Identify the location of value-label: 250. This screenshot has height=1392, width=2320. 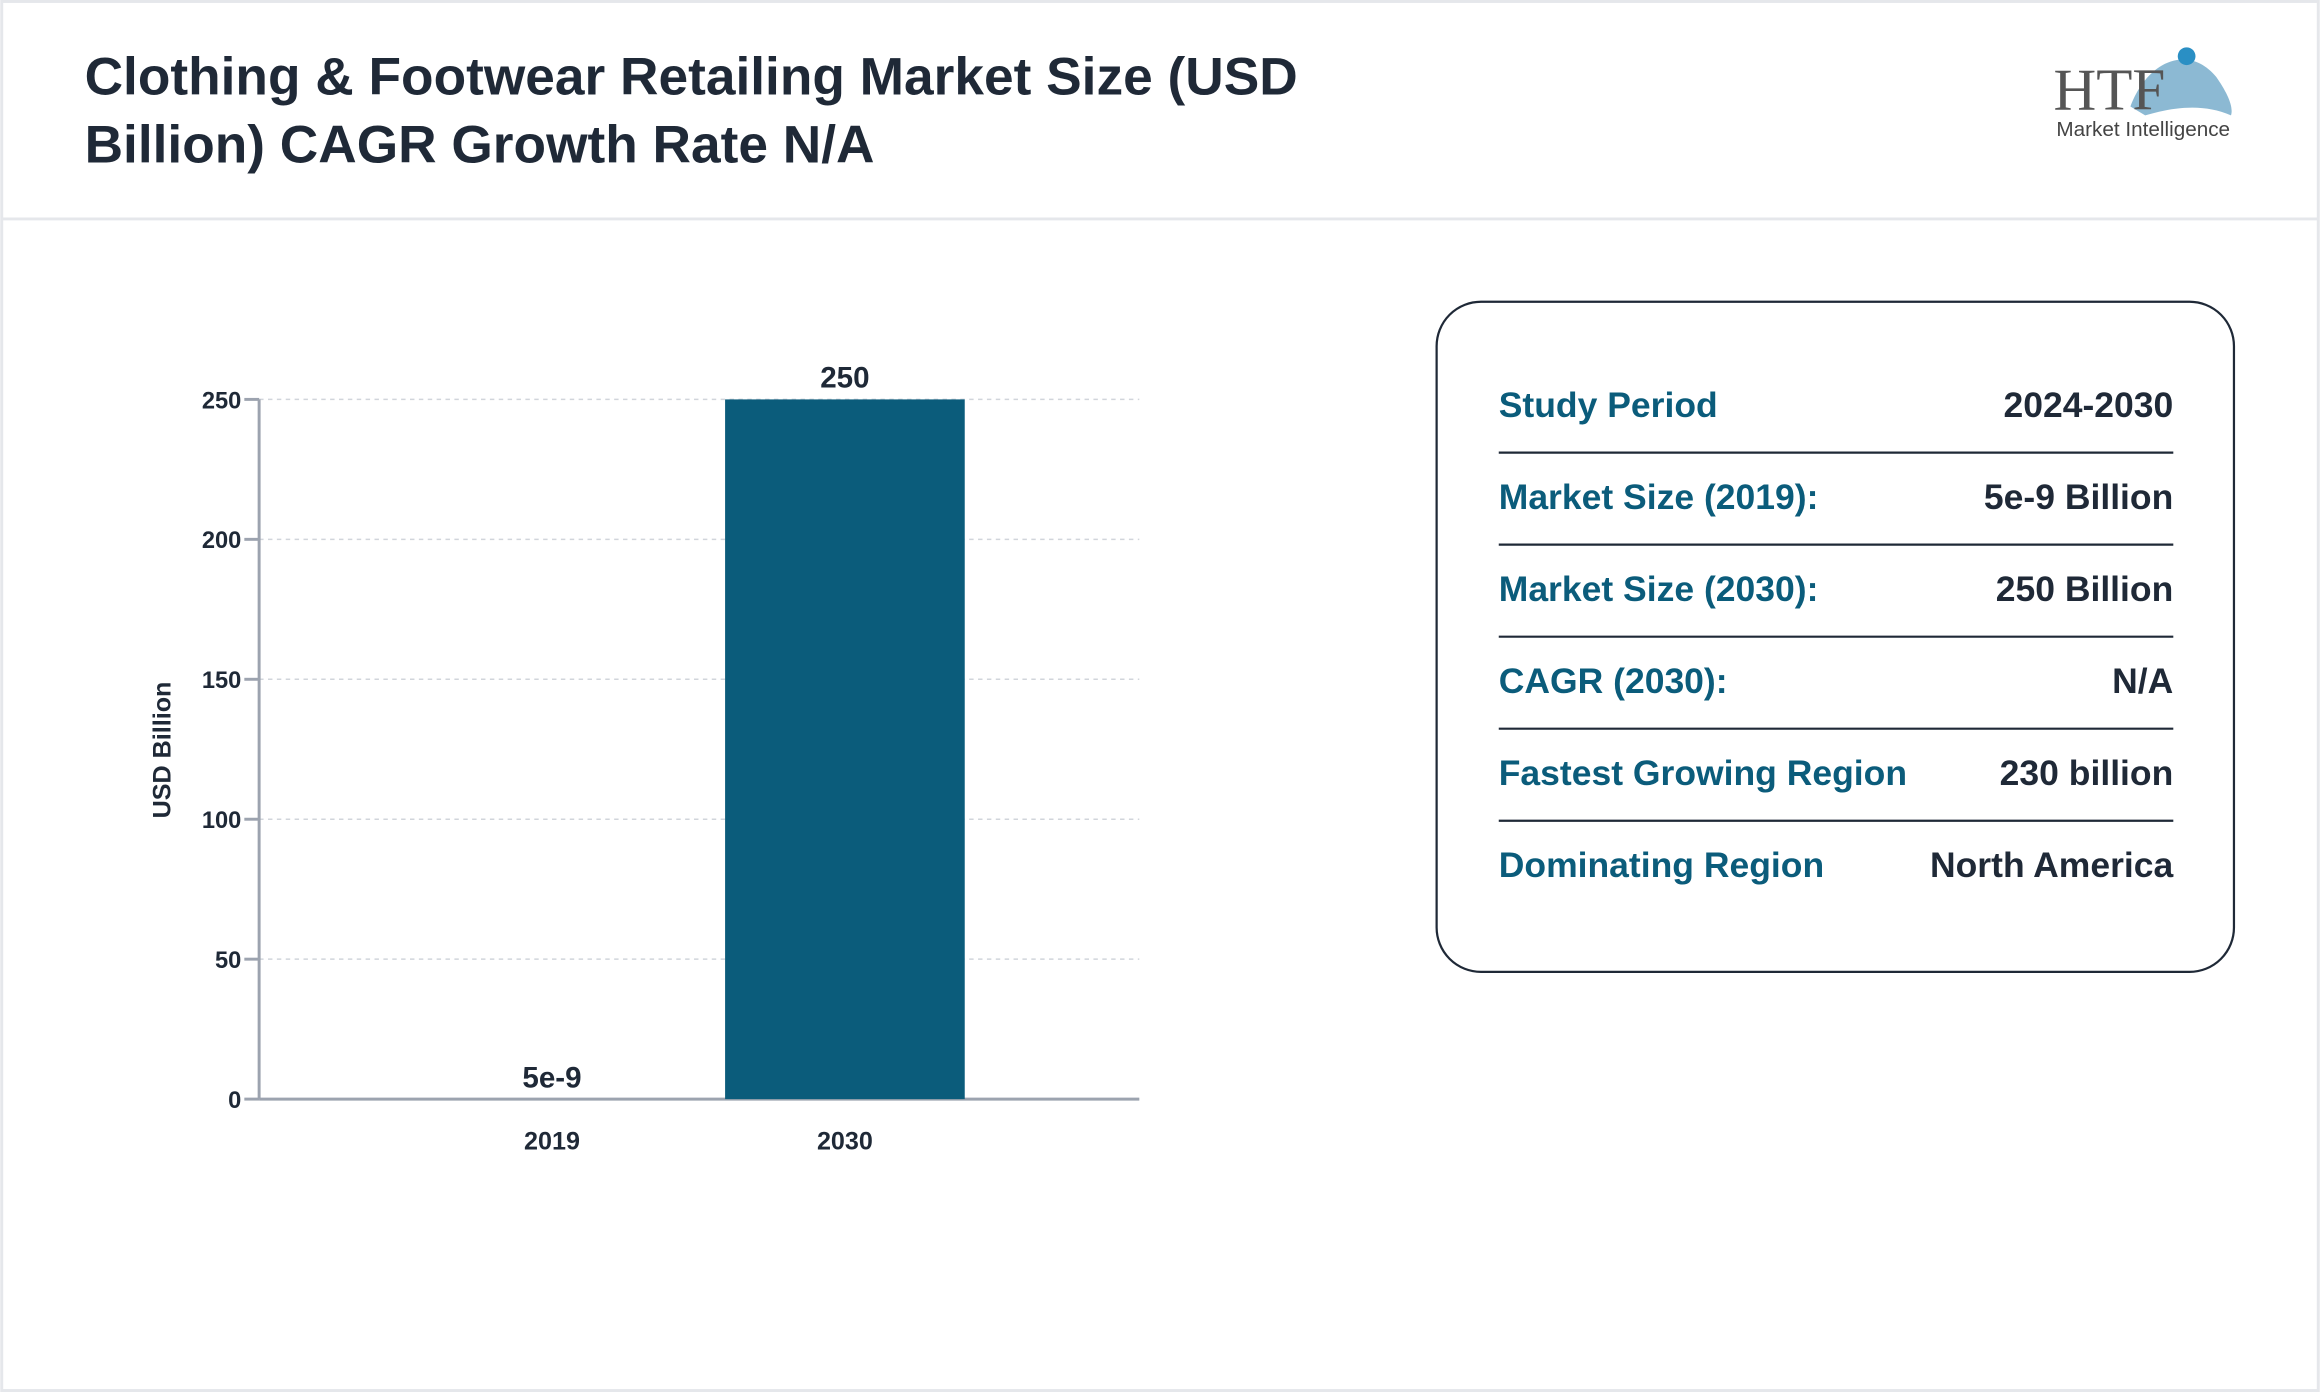
(844, 378).